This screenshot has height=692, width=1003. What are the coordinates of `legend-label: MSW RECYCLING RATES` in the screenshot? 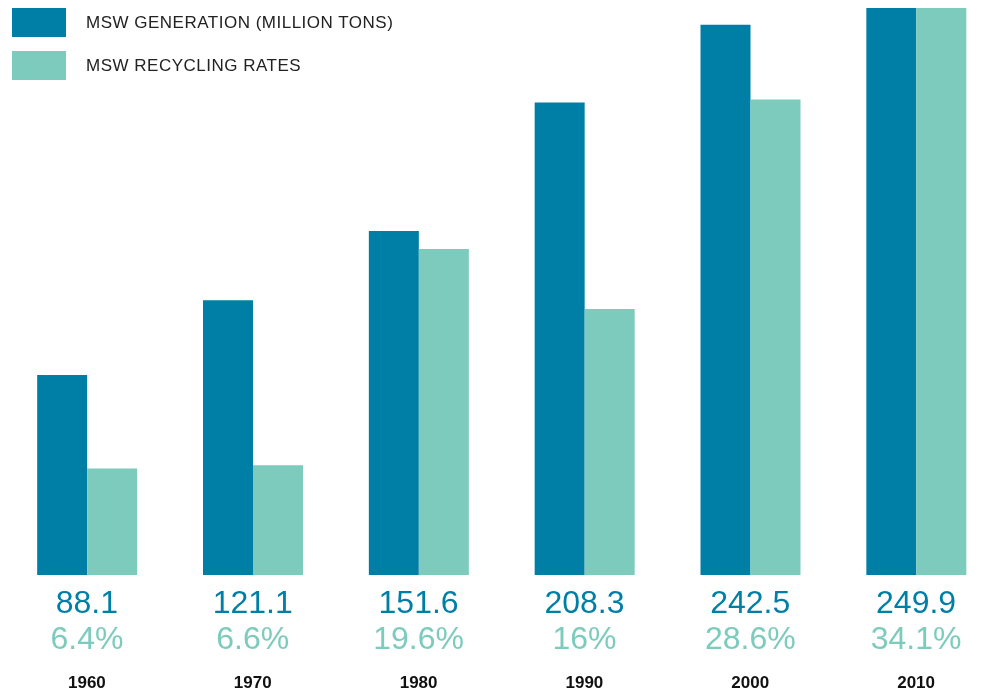 It's located at (194, 65).